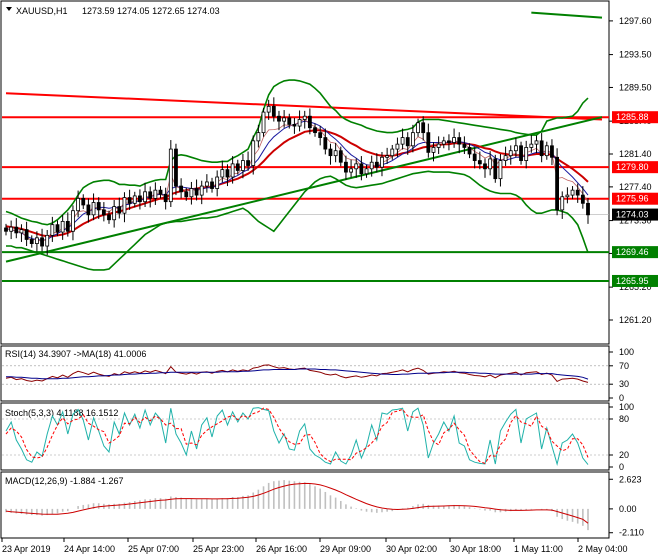 This screenshot has height=560, width=660. What do you see at coordinates (626, 407) in the screenshot?
I see `osc-tick-label: 100` at bounding box center [626, 407].